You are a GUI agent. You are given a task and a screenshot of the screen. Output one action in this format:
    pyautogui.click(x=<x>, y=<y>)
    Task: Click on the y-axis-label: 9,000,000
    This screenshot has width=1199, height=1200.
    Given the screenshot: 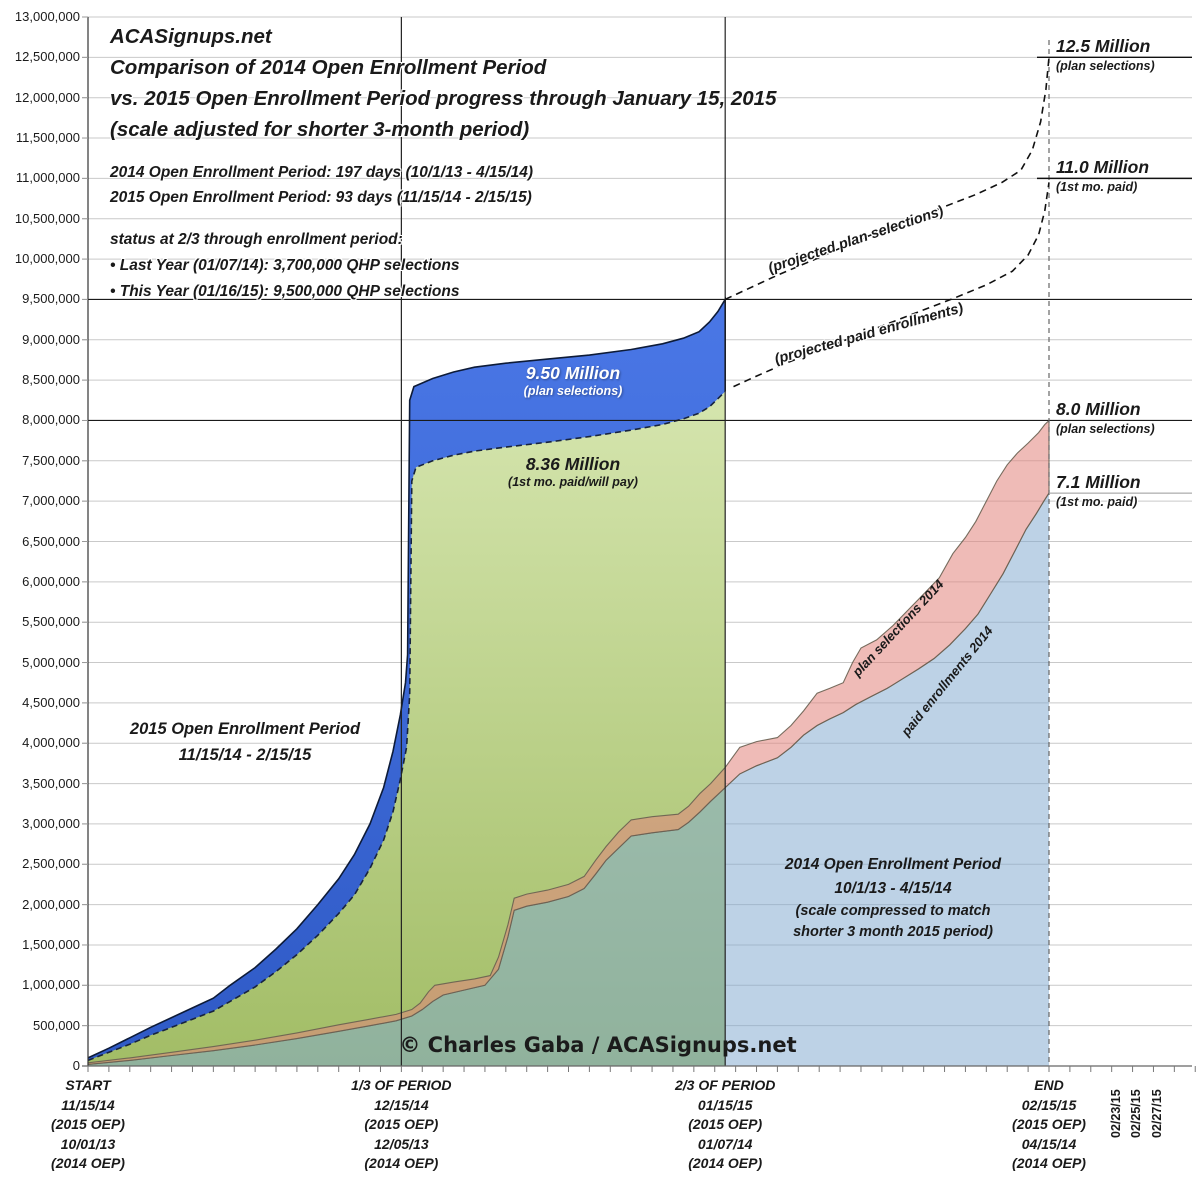 What is the action you would take?
    pyautogui.click(x=51, y=339)
    